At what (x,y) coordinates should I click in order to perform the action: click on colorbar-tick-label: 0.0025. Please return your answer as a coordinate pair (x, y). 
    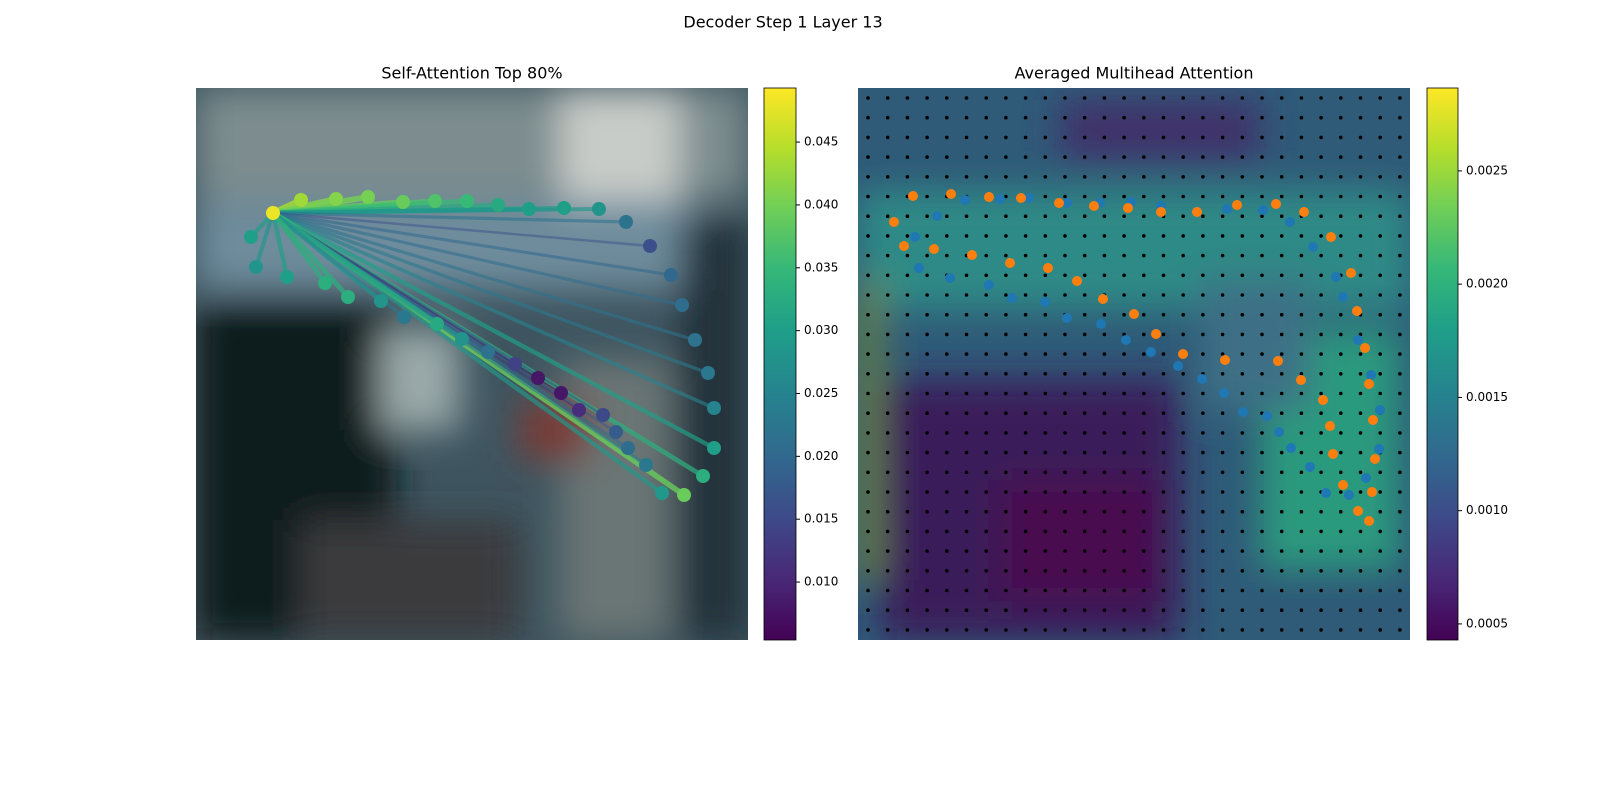
    Looking at the image, I should click on (1487, 170).